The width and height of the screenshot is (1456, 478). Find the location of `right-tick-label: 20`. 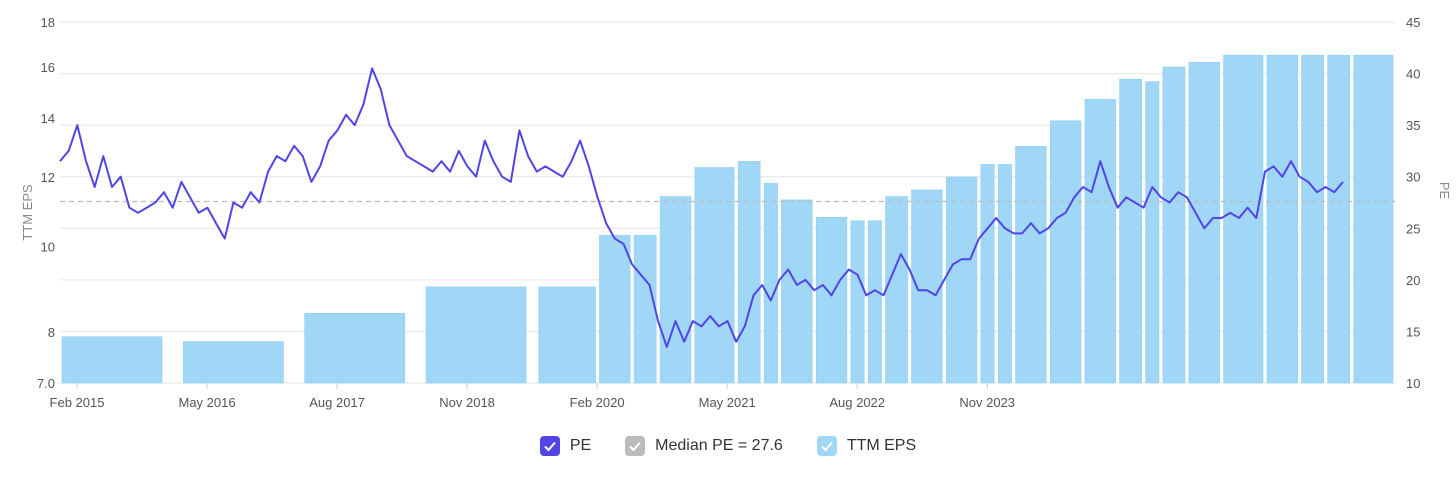

right-tick-label: 20 is located at coordinates (1413, 280).